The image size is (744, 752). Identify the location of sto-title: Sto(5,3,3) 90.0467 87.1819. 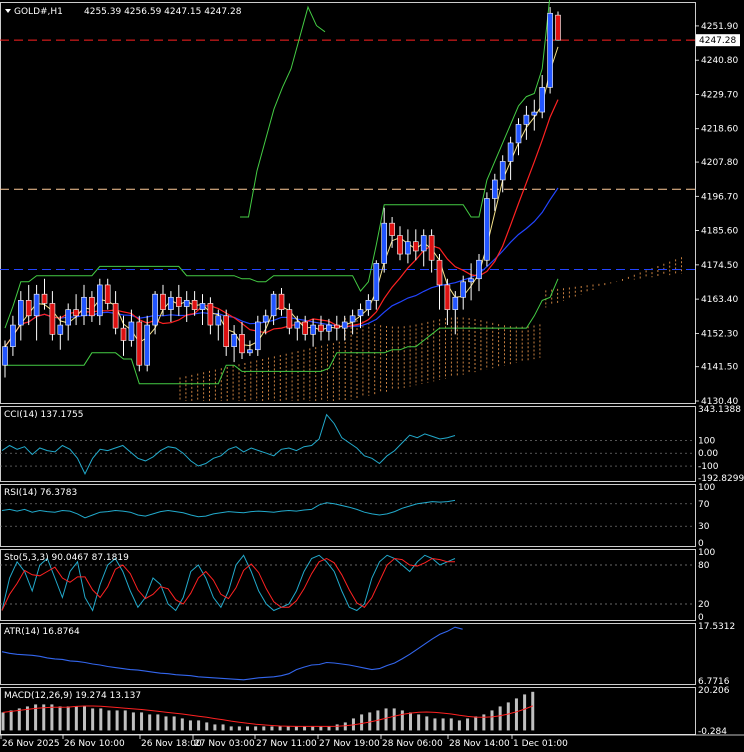
(66, 558).